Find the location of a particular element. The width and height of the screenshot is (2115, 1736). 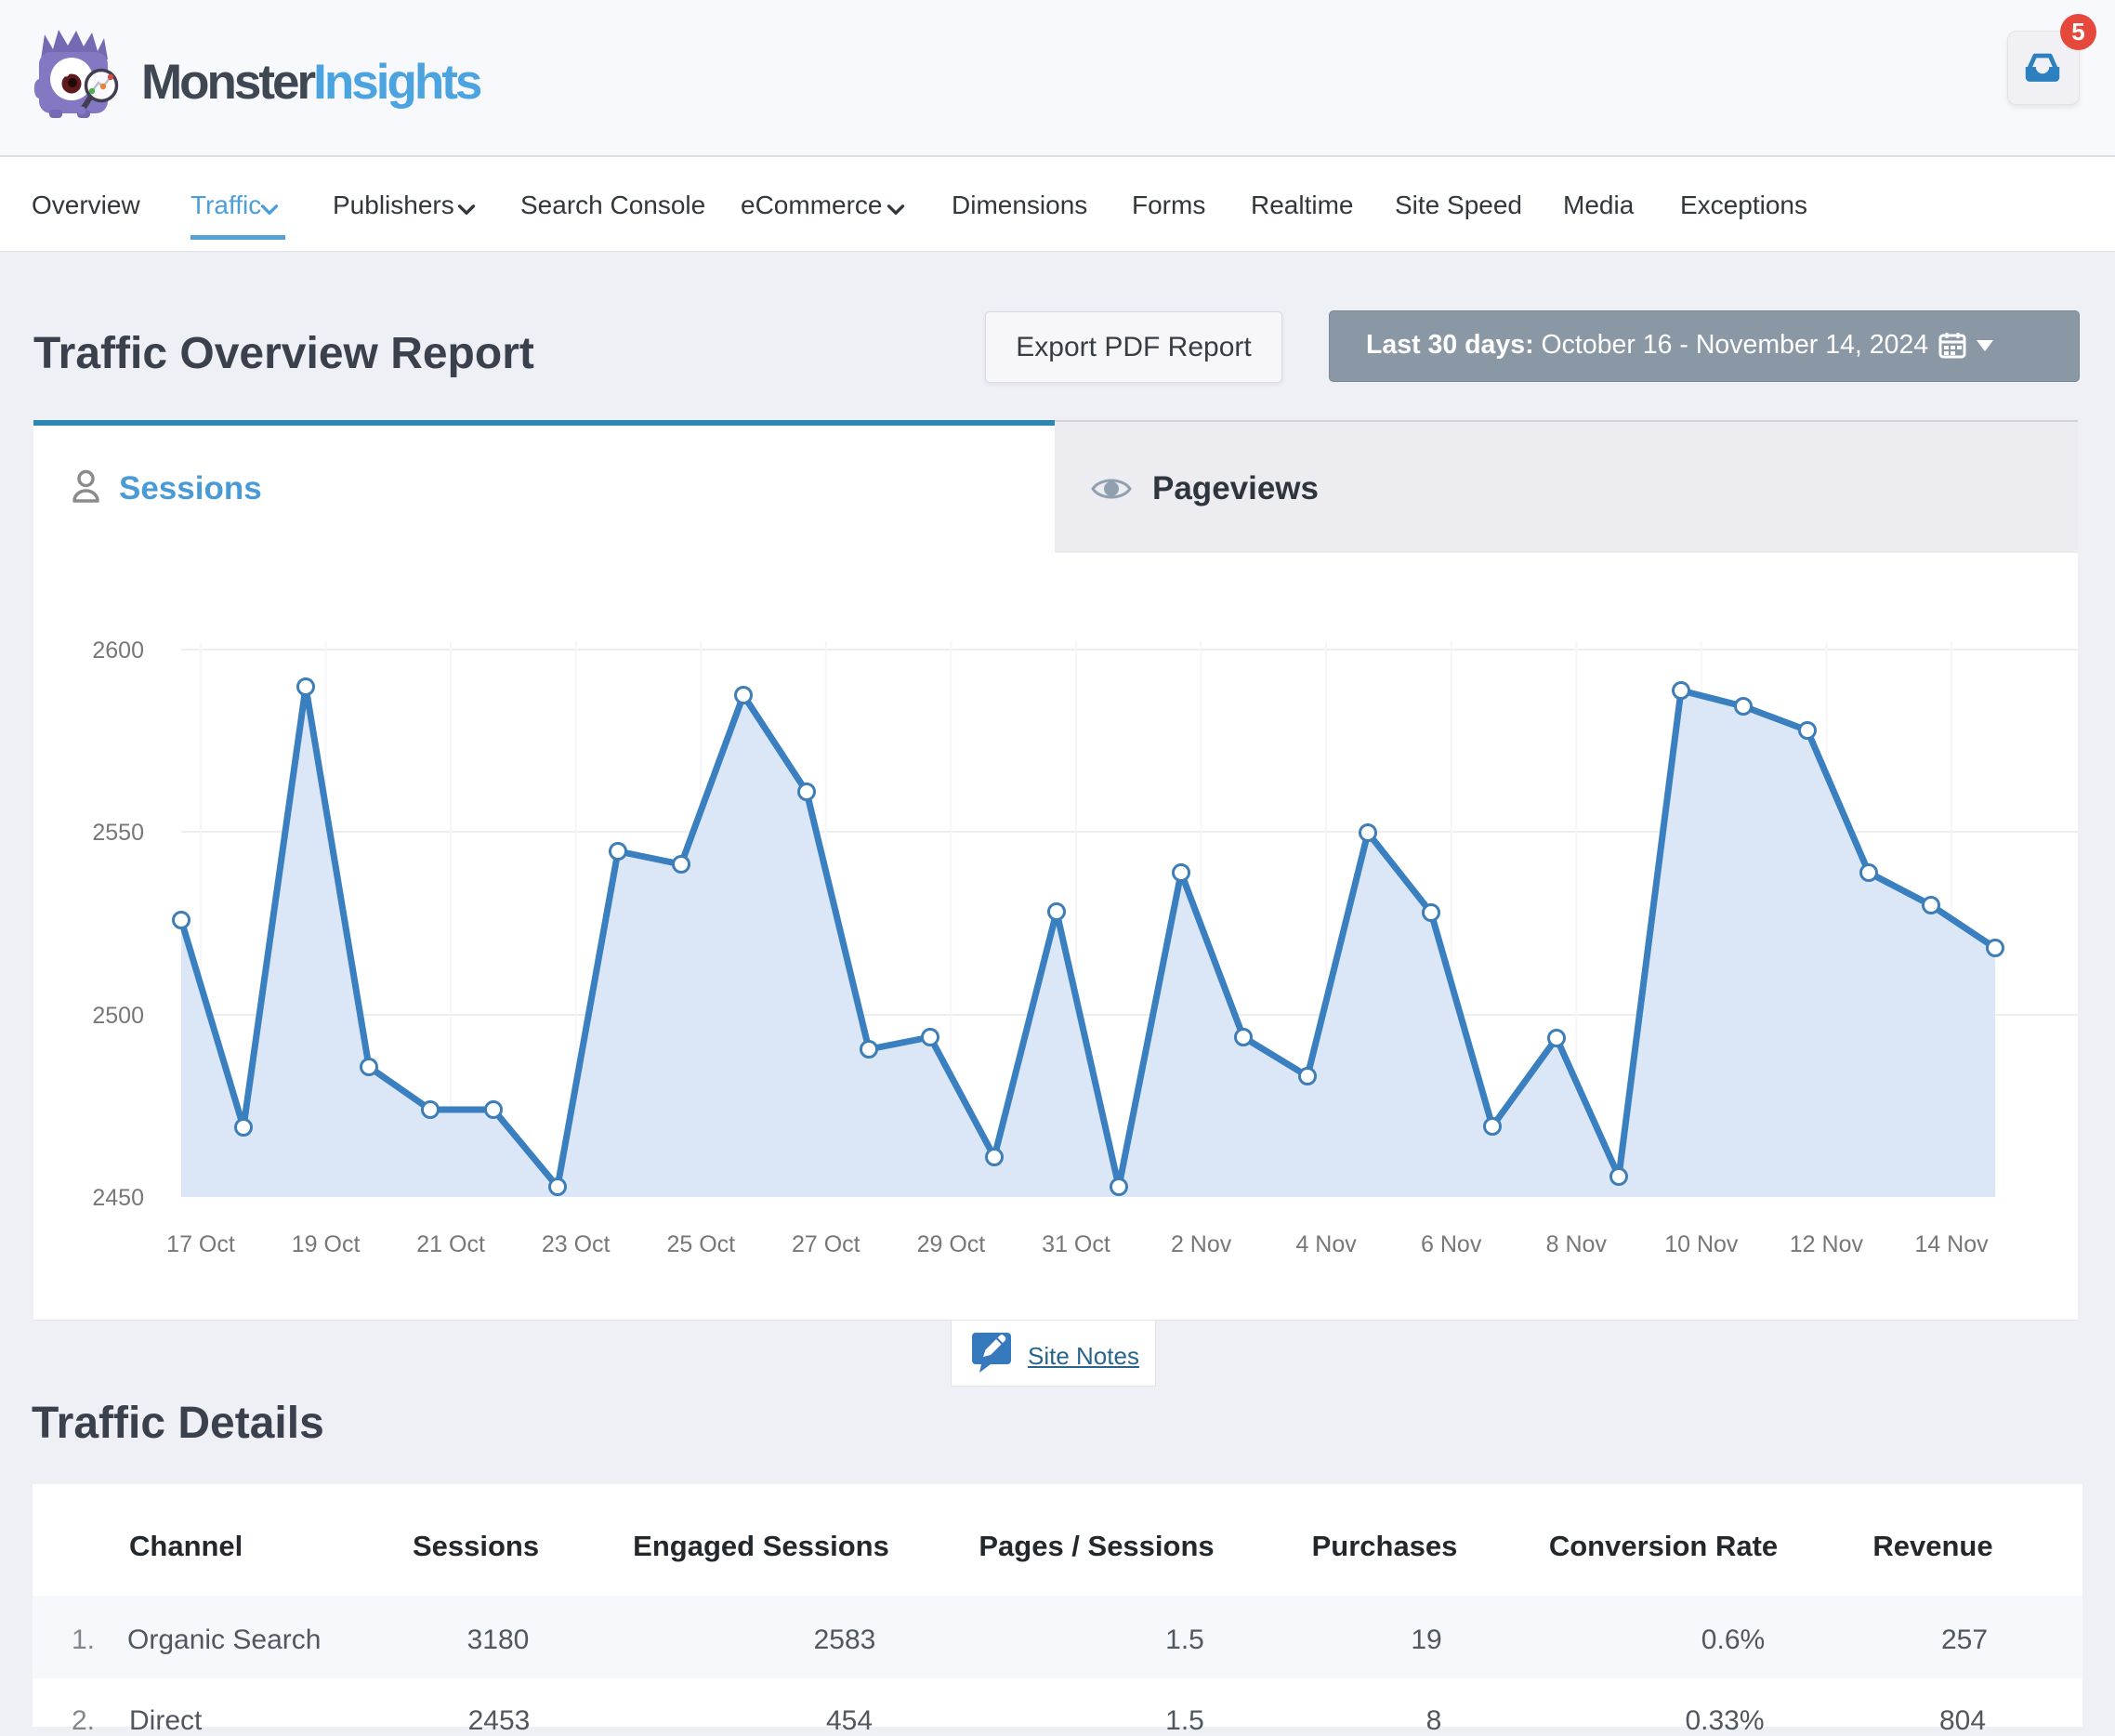

svg-text: 17 Oct is located at coordinates (200, 1244).